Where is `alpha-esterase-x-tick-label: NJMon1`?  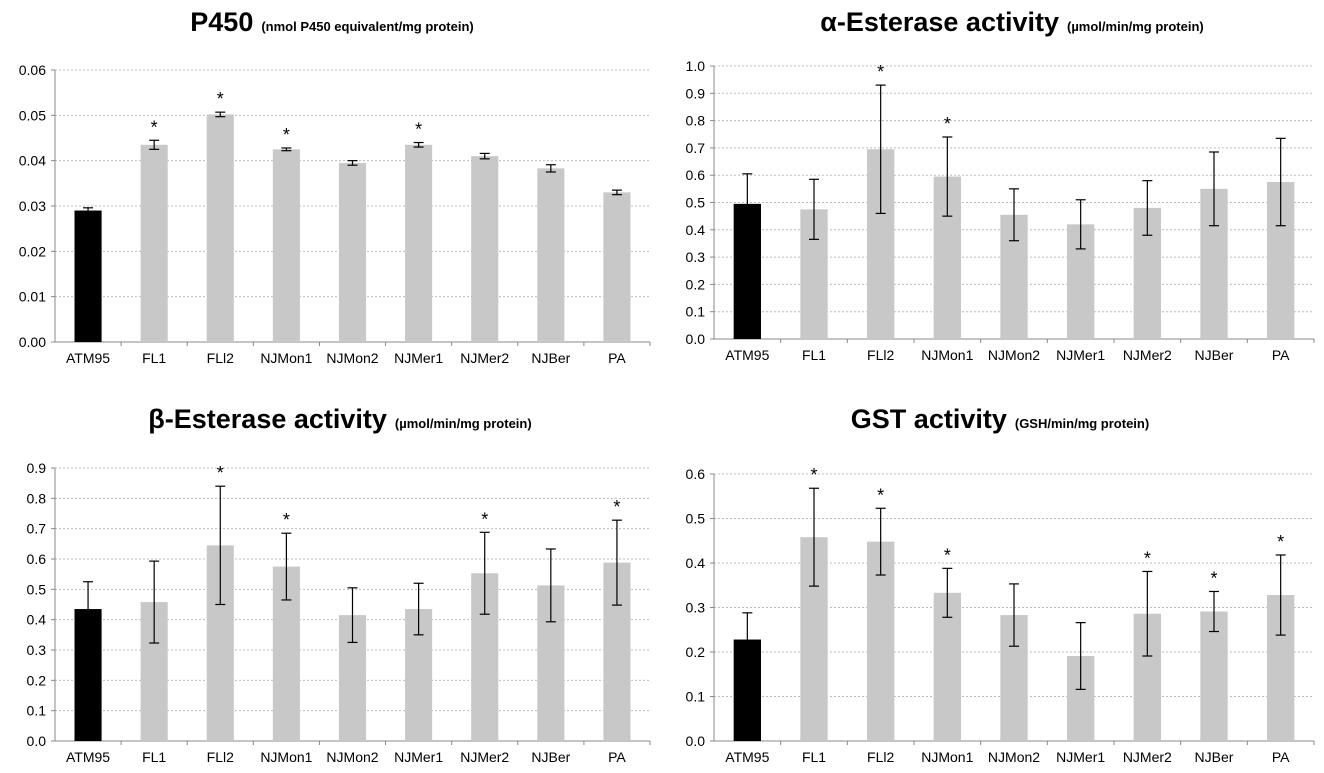
alpha-esterase-x-tick-label: NJMon1 is located at coordinates (947, 355).